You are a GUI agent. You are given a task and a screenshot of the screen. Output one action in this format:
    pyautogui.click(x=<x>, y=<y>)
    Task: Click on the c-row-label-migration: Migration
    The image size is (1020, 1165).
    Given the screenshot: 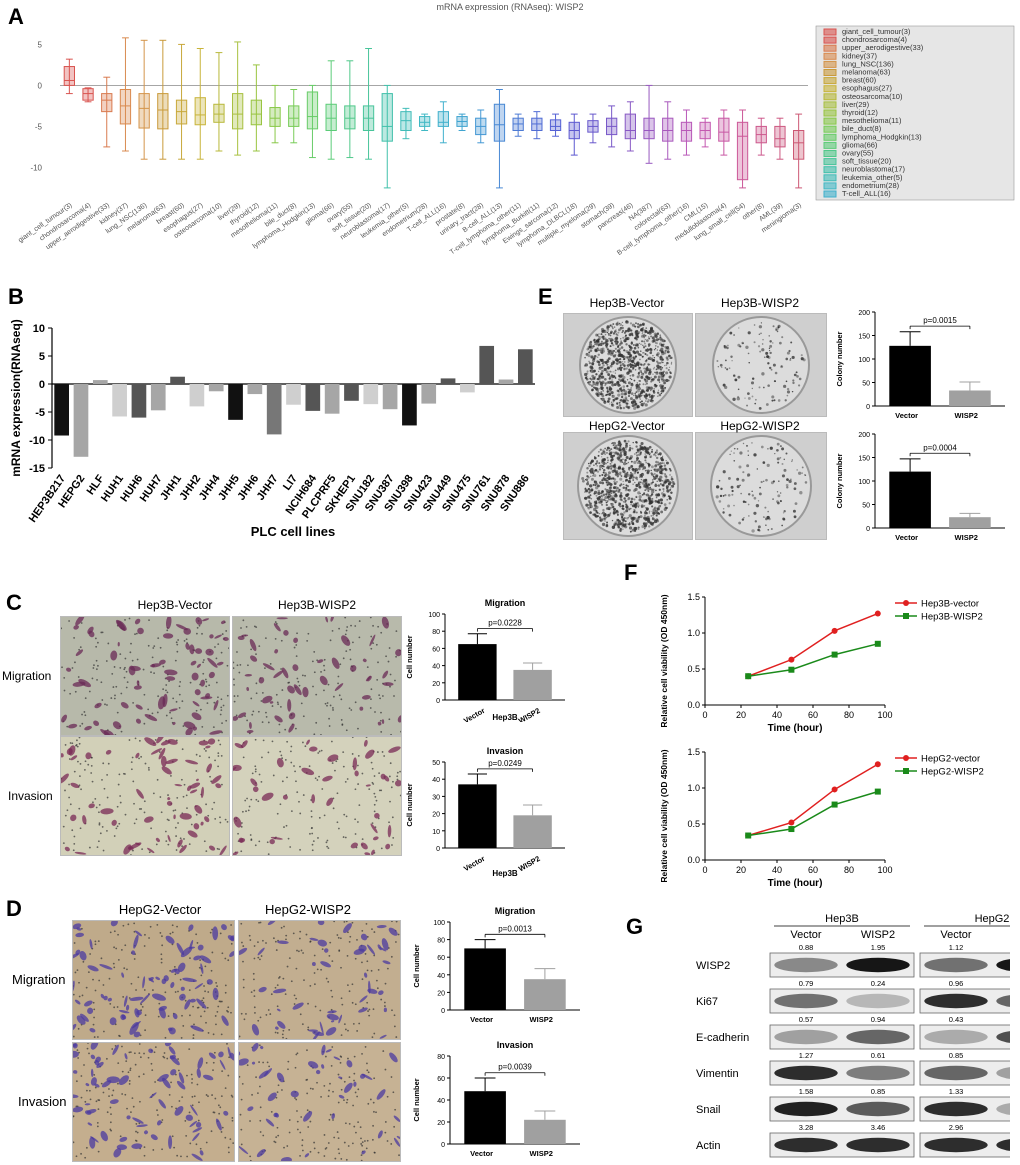 What is the action you would take?
    pyautogui.click(x=27, y=676)
    